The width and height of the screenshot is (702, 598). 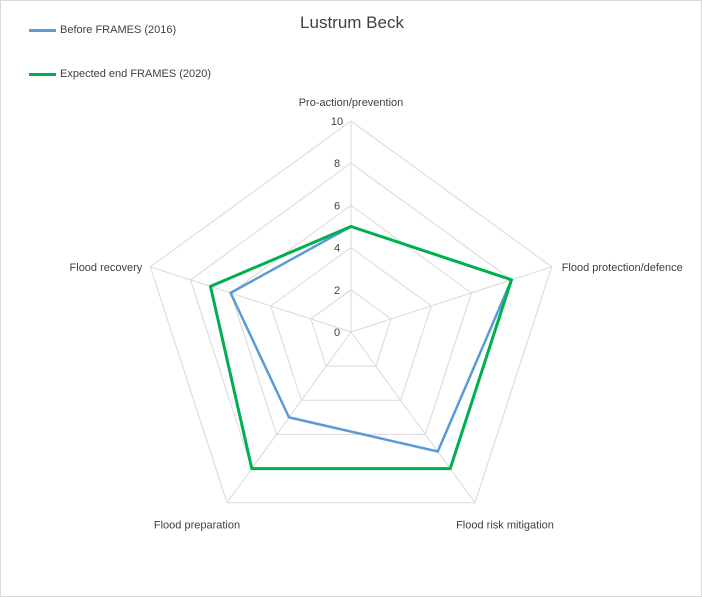 What do you see at coordinates (337, 122) in the screenshot?
I see `tick-label: 10` at bounding box center [337, 122].